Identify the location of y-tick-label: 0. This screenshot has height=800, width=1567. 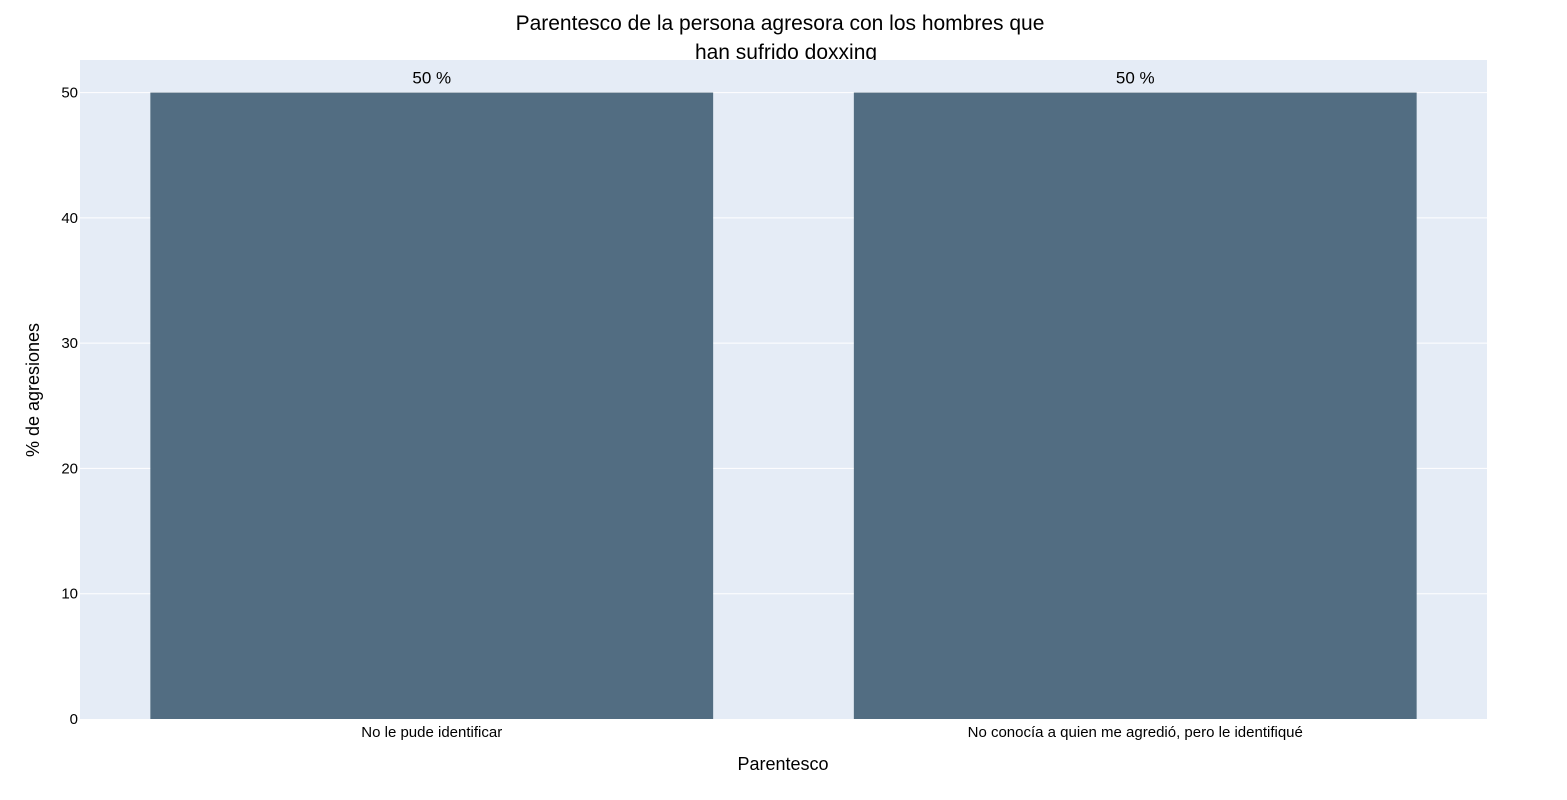
(74, 719).